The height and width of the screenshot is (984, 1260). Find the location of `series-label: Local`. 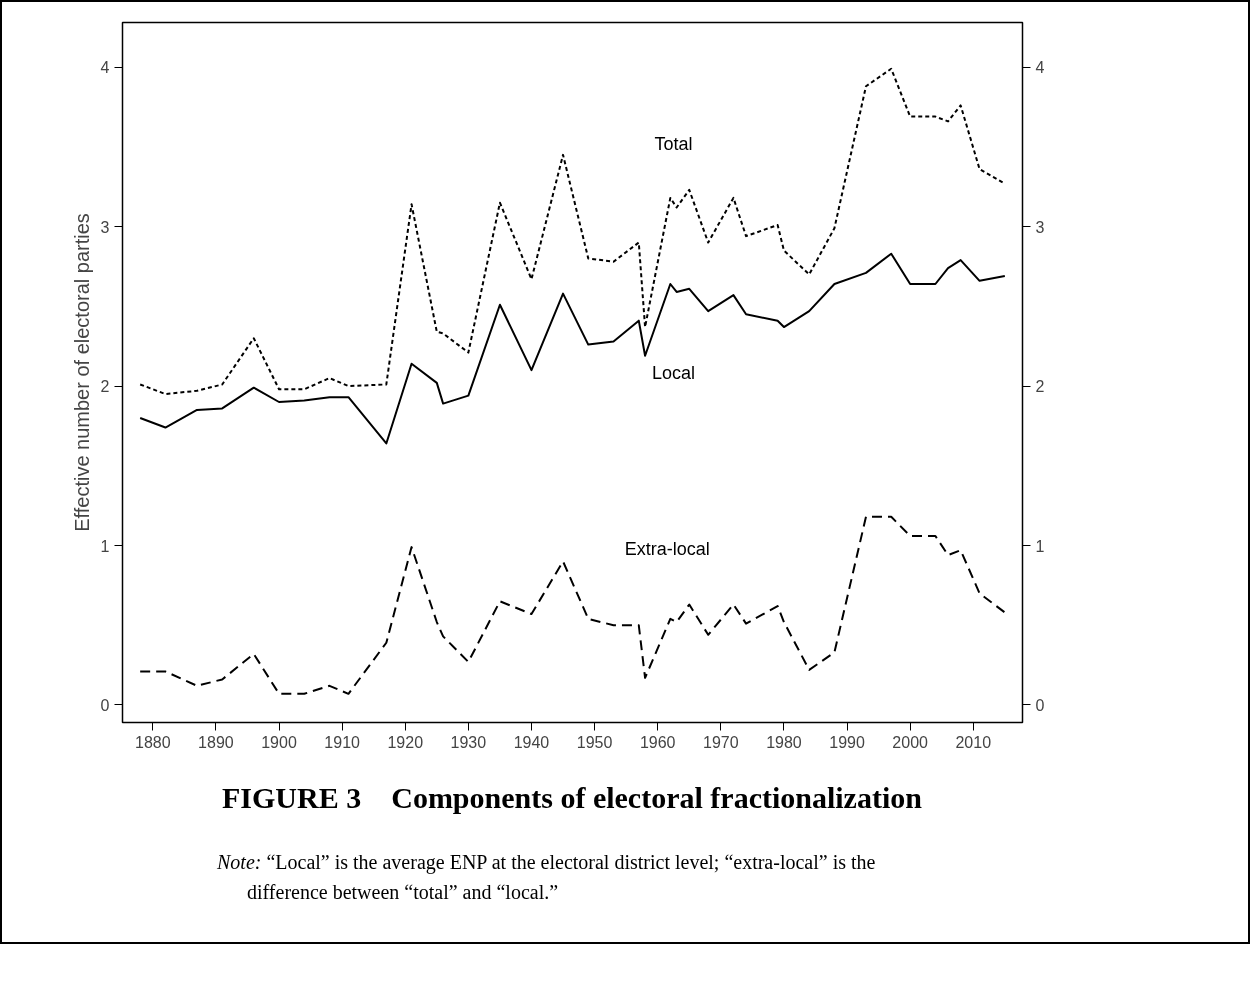

series-label: Local is located at coordinates (673, 373).